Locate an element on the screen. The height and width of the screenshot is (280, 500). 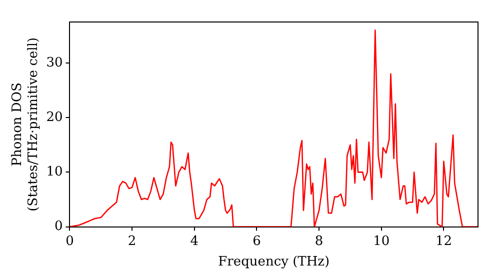
x-tick-label: 8 is located at coordinates (319, 241).